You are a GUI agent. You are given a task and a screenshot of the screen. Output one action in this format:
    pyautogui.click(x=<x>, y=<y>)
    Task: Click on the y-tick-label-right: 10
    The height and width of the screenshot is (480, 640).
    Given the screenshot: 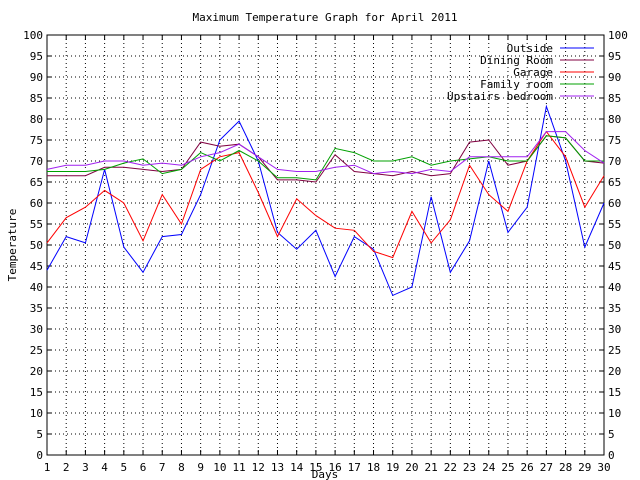 What is the action you would take?
    pyautogui.click(x=614, y=413)
    